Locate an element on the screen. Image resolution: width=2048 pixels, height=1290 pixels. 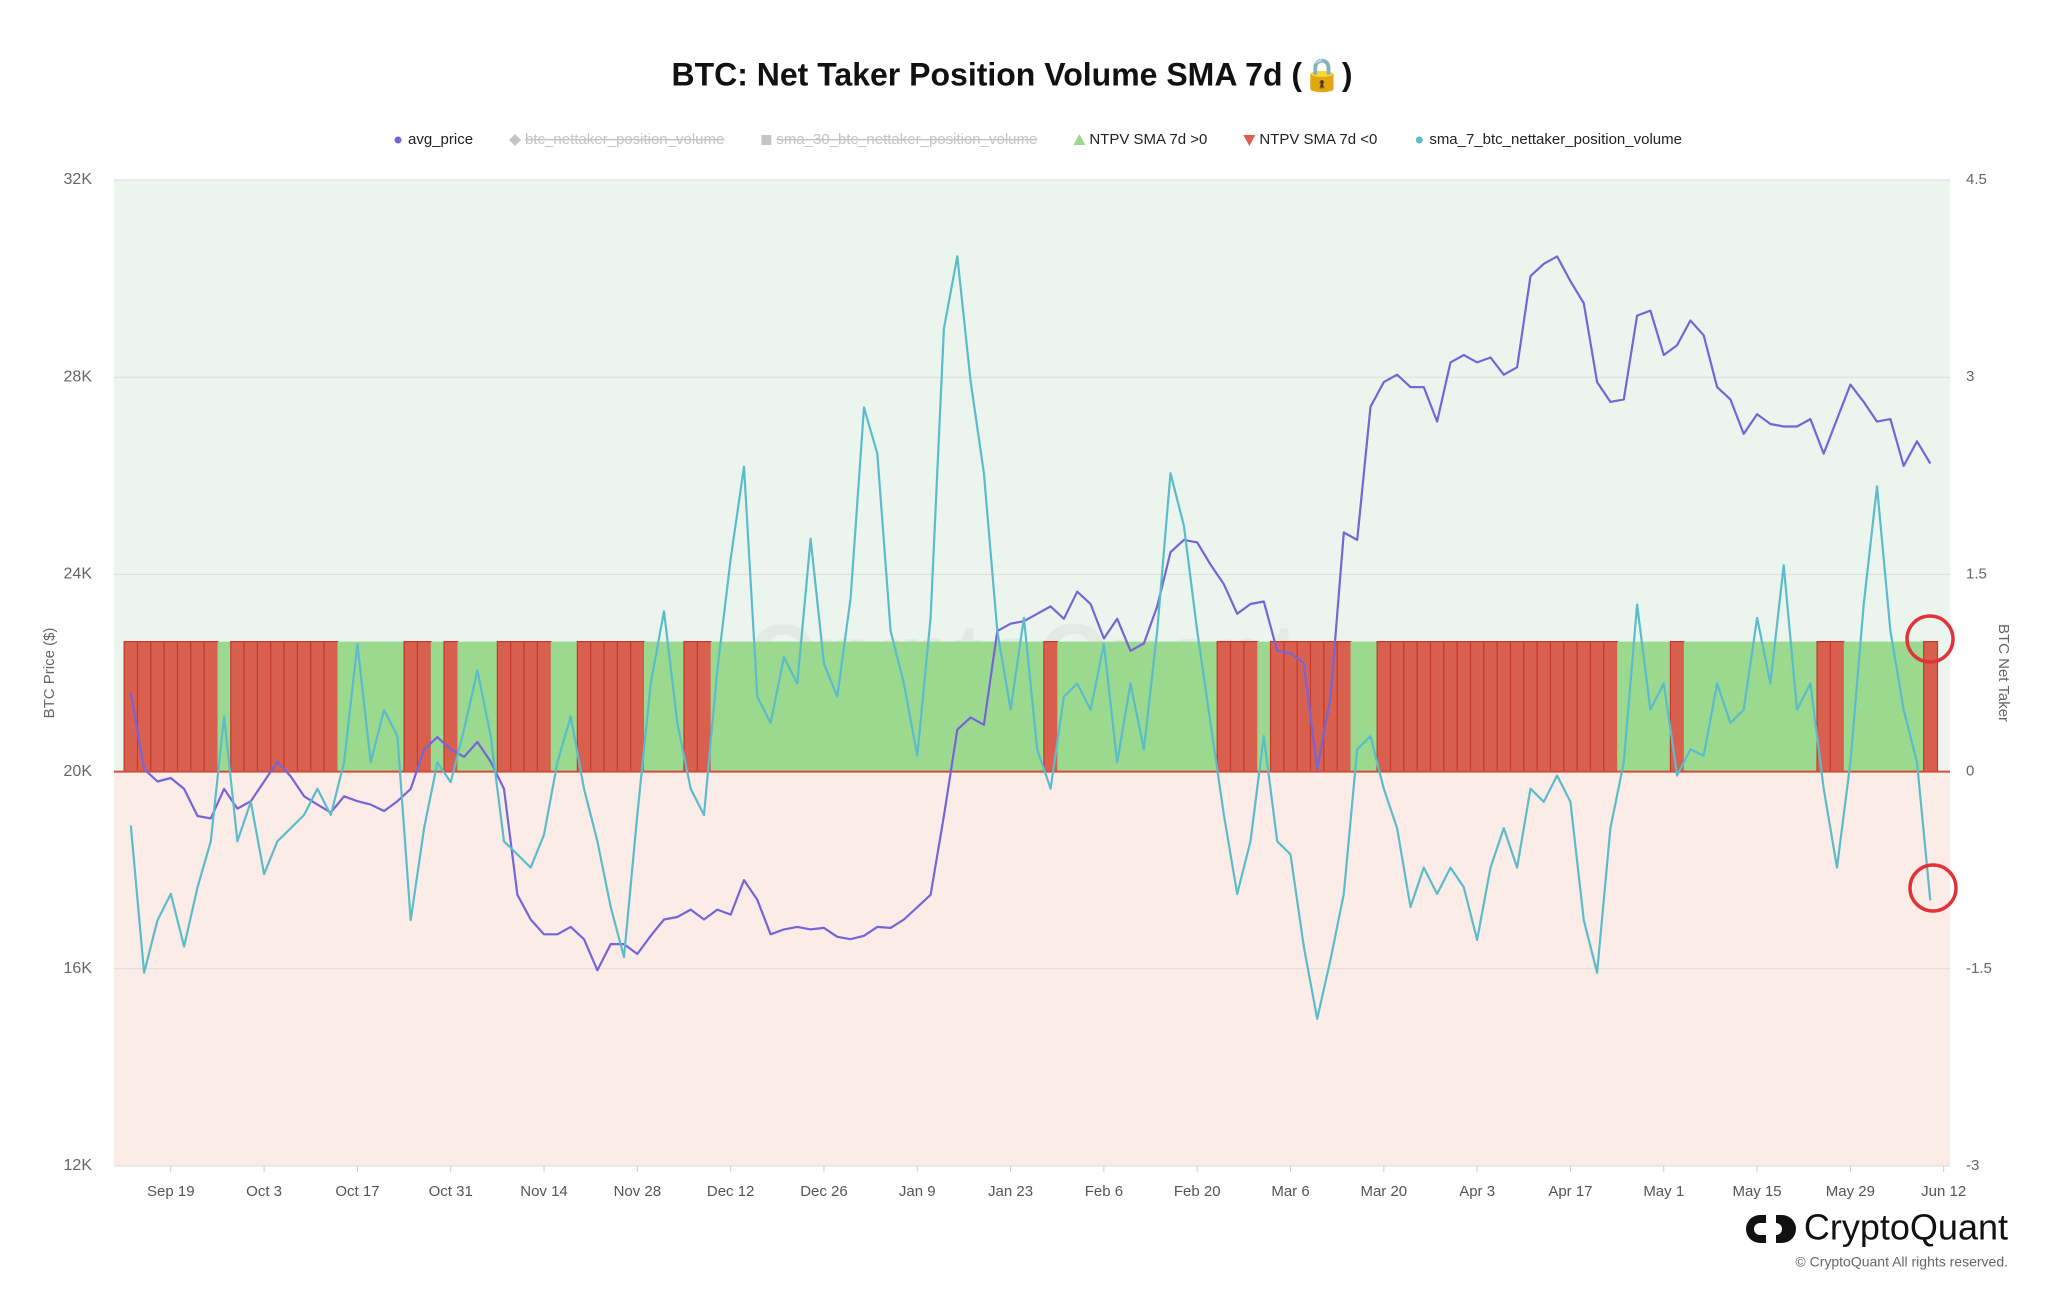
y-axis-title: BTC Price ($) is located at coordinates (49, 673).